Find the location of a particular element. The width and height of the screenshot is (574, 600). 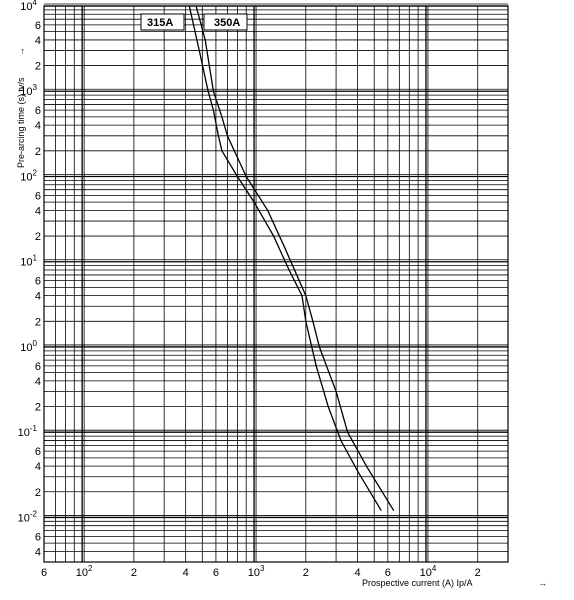

y-tick-label: 10⁴ is located at coordinates (28, 6).